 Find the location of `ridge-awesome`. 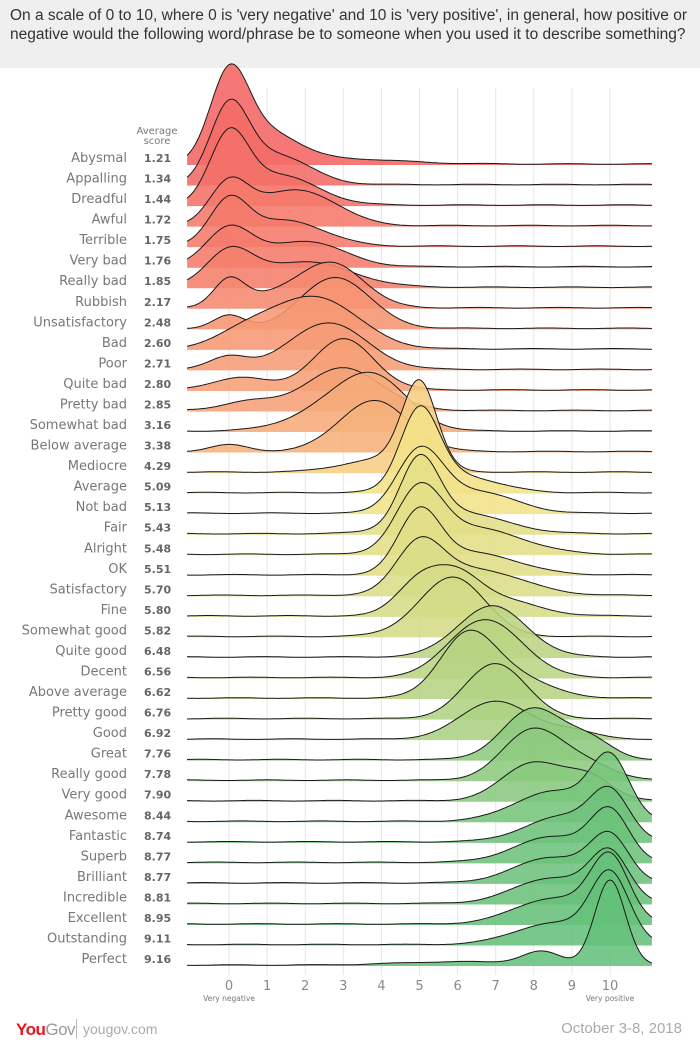

ridge-awesome is located at coordinates (420, 787).